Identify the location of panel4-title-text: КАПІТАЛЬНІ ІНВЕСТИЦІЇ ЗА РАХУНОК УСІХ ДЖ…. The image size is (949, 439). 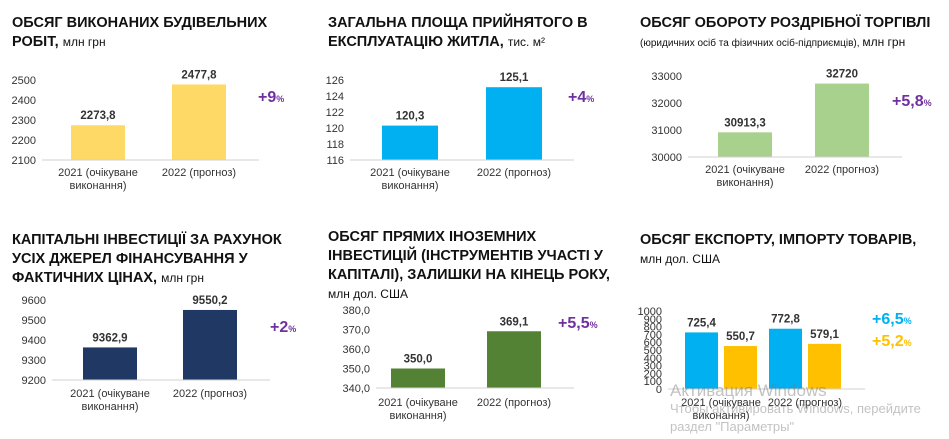
(147, 259).